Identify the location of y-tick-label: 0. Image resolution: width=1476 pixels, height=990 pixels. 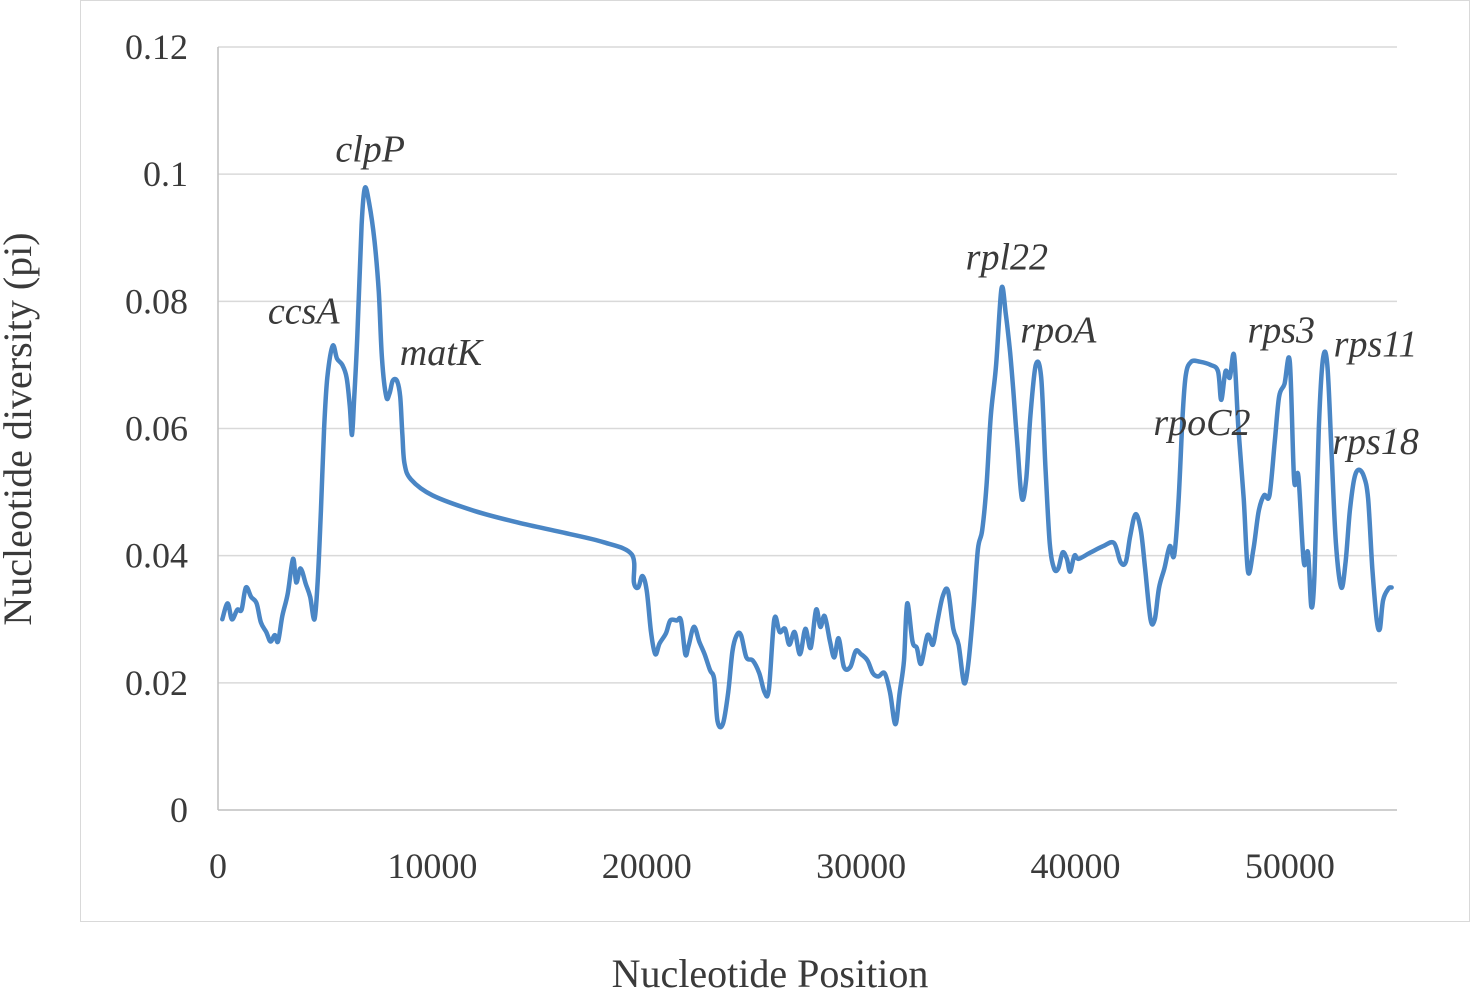
(179, 810).